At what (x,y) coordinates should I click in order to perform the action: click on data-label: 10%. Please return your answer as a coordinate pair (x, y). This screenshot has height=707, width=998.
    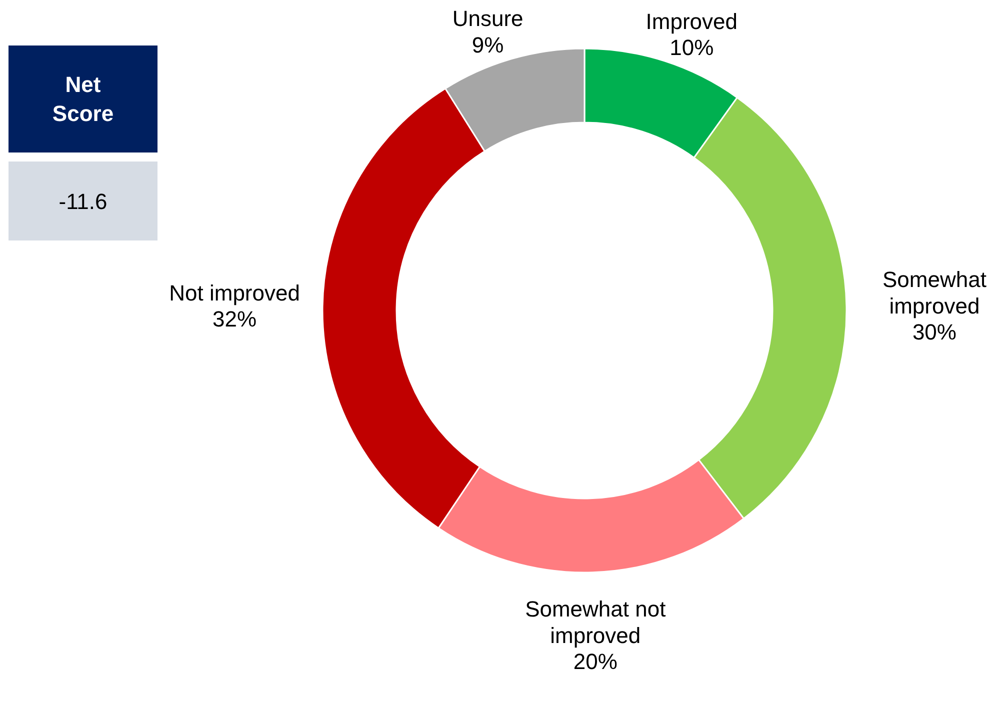
    Looking at the image, I should click on (692, 47).